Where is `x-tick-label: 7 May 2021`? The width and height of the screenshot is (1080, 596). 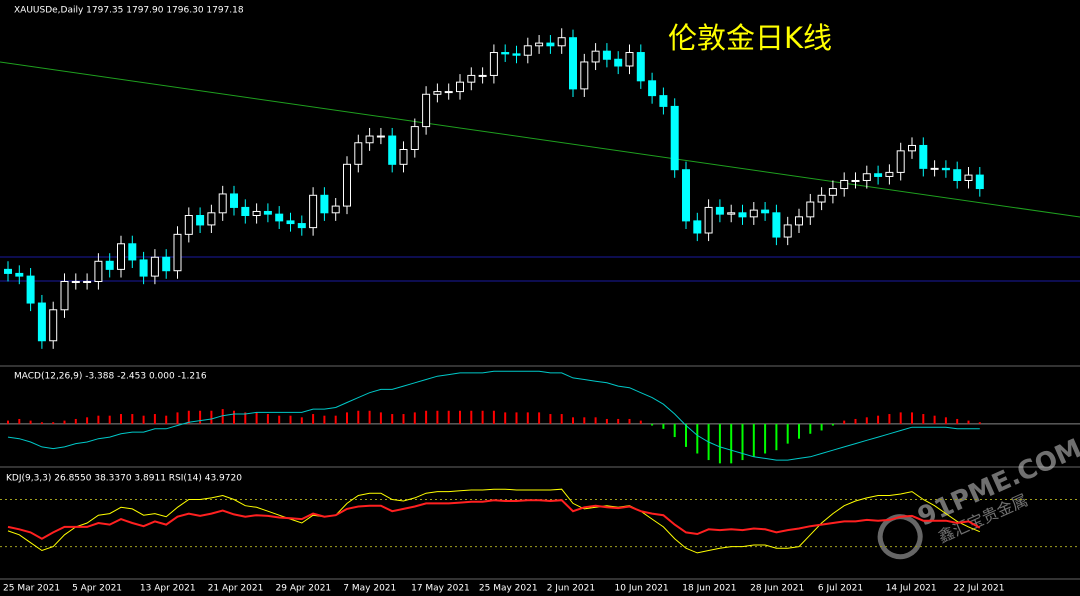
x-tick-label: 7 May 2021 is located at coordinates (369, 589).